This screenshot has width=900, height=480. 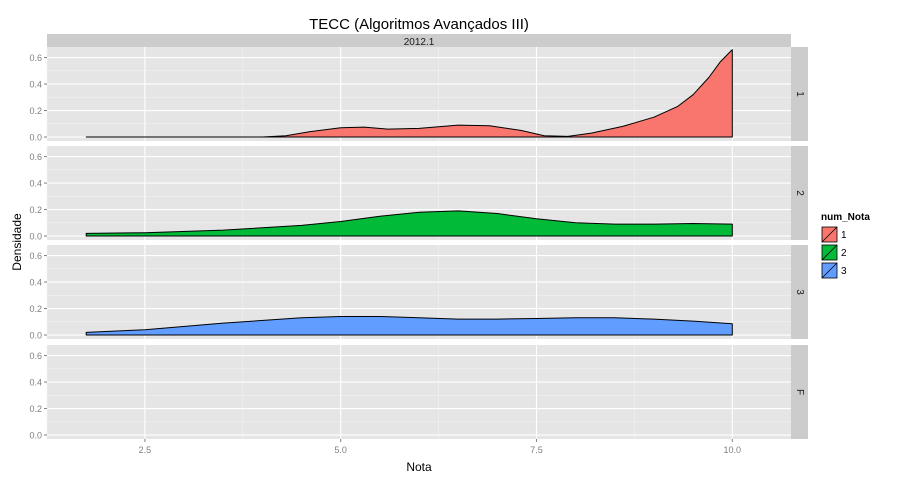 What do you see at coordinates (844, 271) in the screenshot?
I see `legend-label: 3` at bounding box center [844, 271].